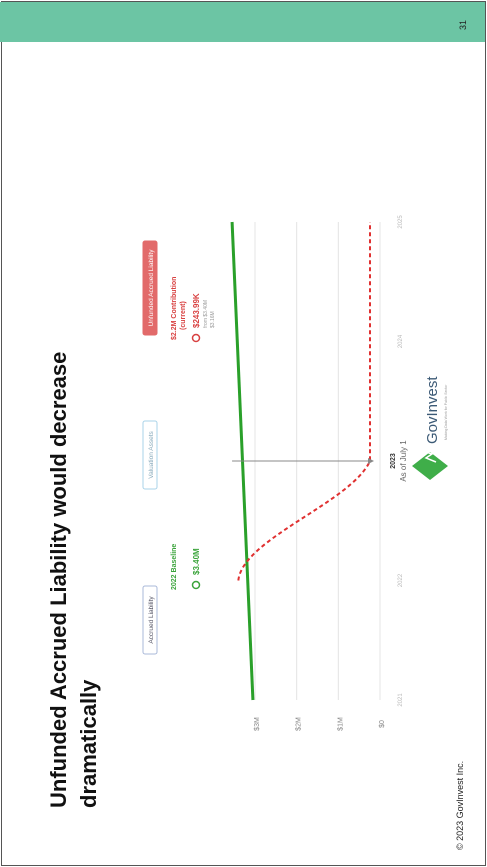  What do you see at coordinates (242, 22) in the screenshot?
I see `header-band` at bounding box center [242, 22].